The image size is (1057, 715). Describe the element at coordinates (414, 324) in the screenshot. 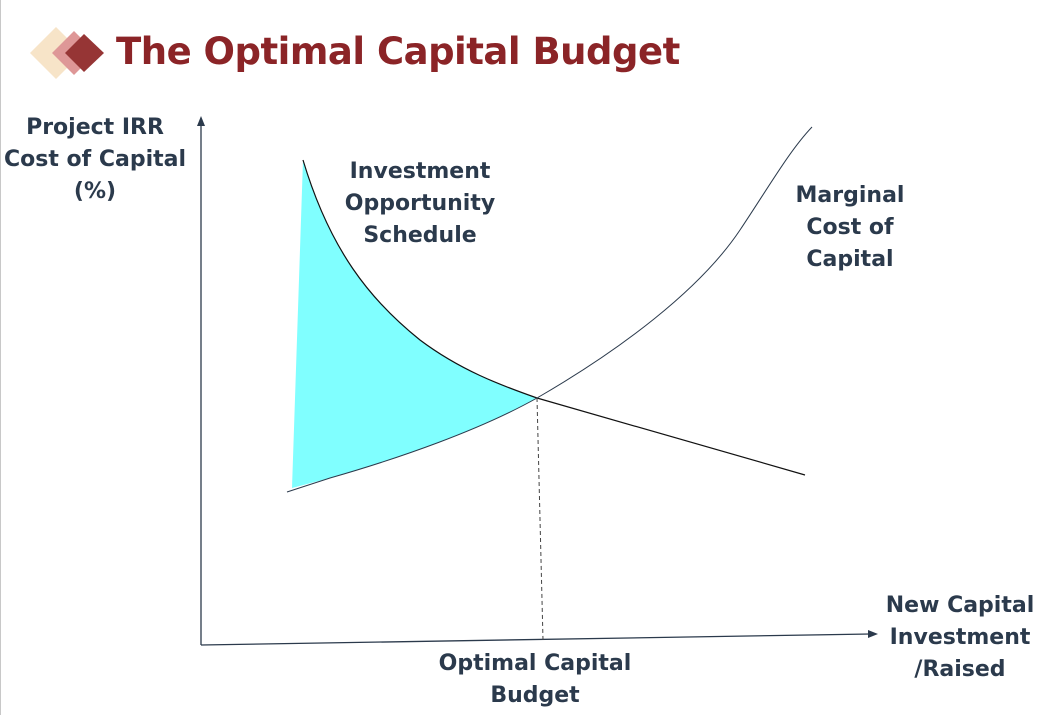

I see `surplus-area` at that location.